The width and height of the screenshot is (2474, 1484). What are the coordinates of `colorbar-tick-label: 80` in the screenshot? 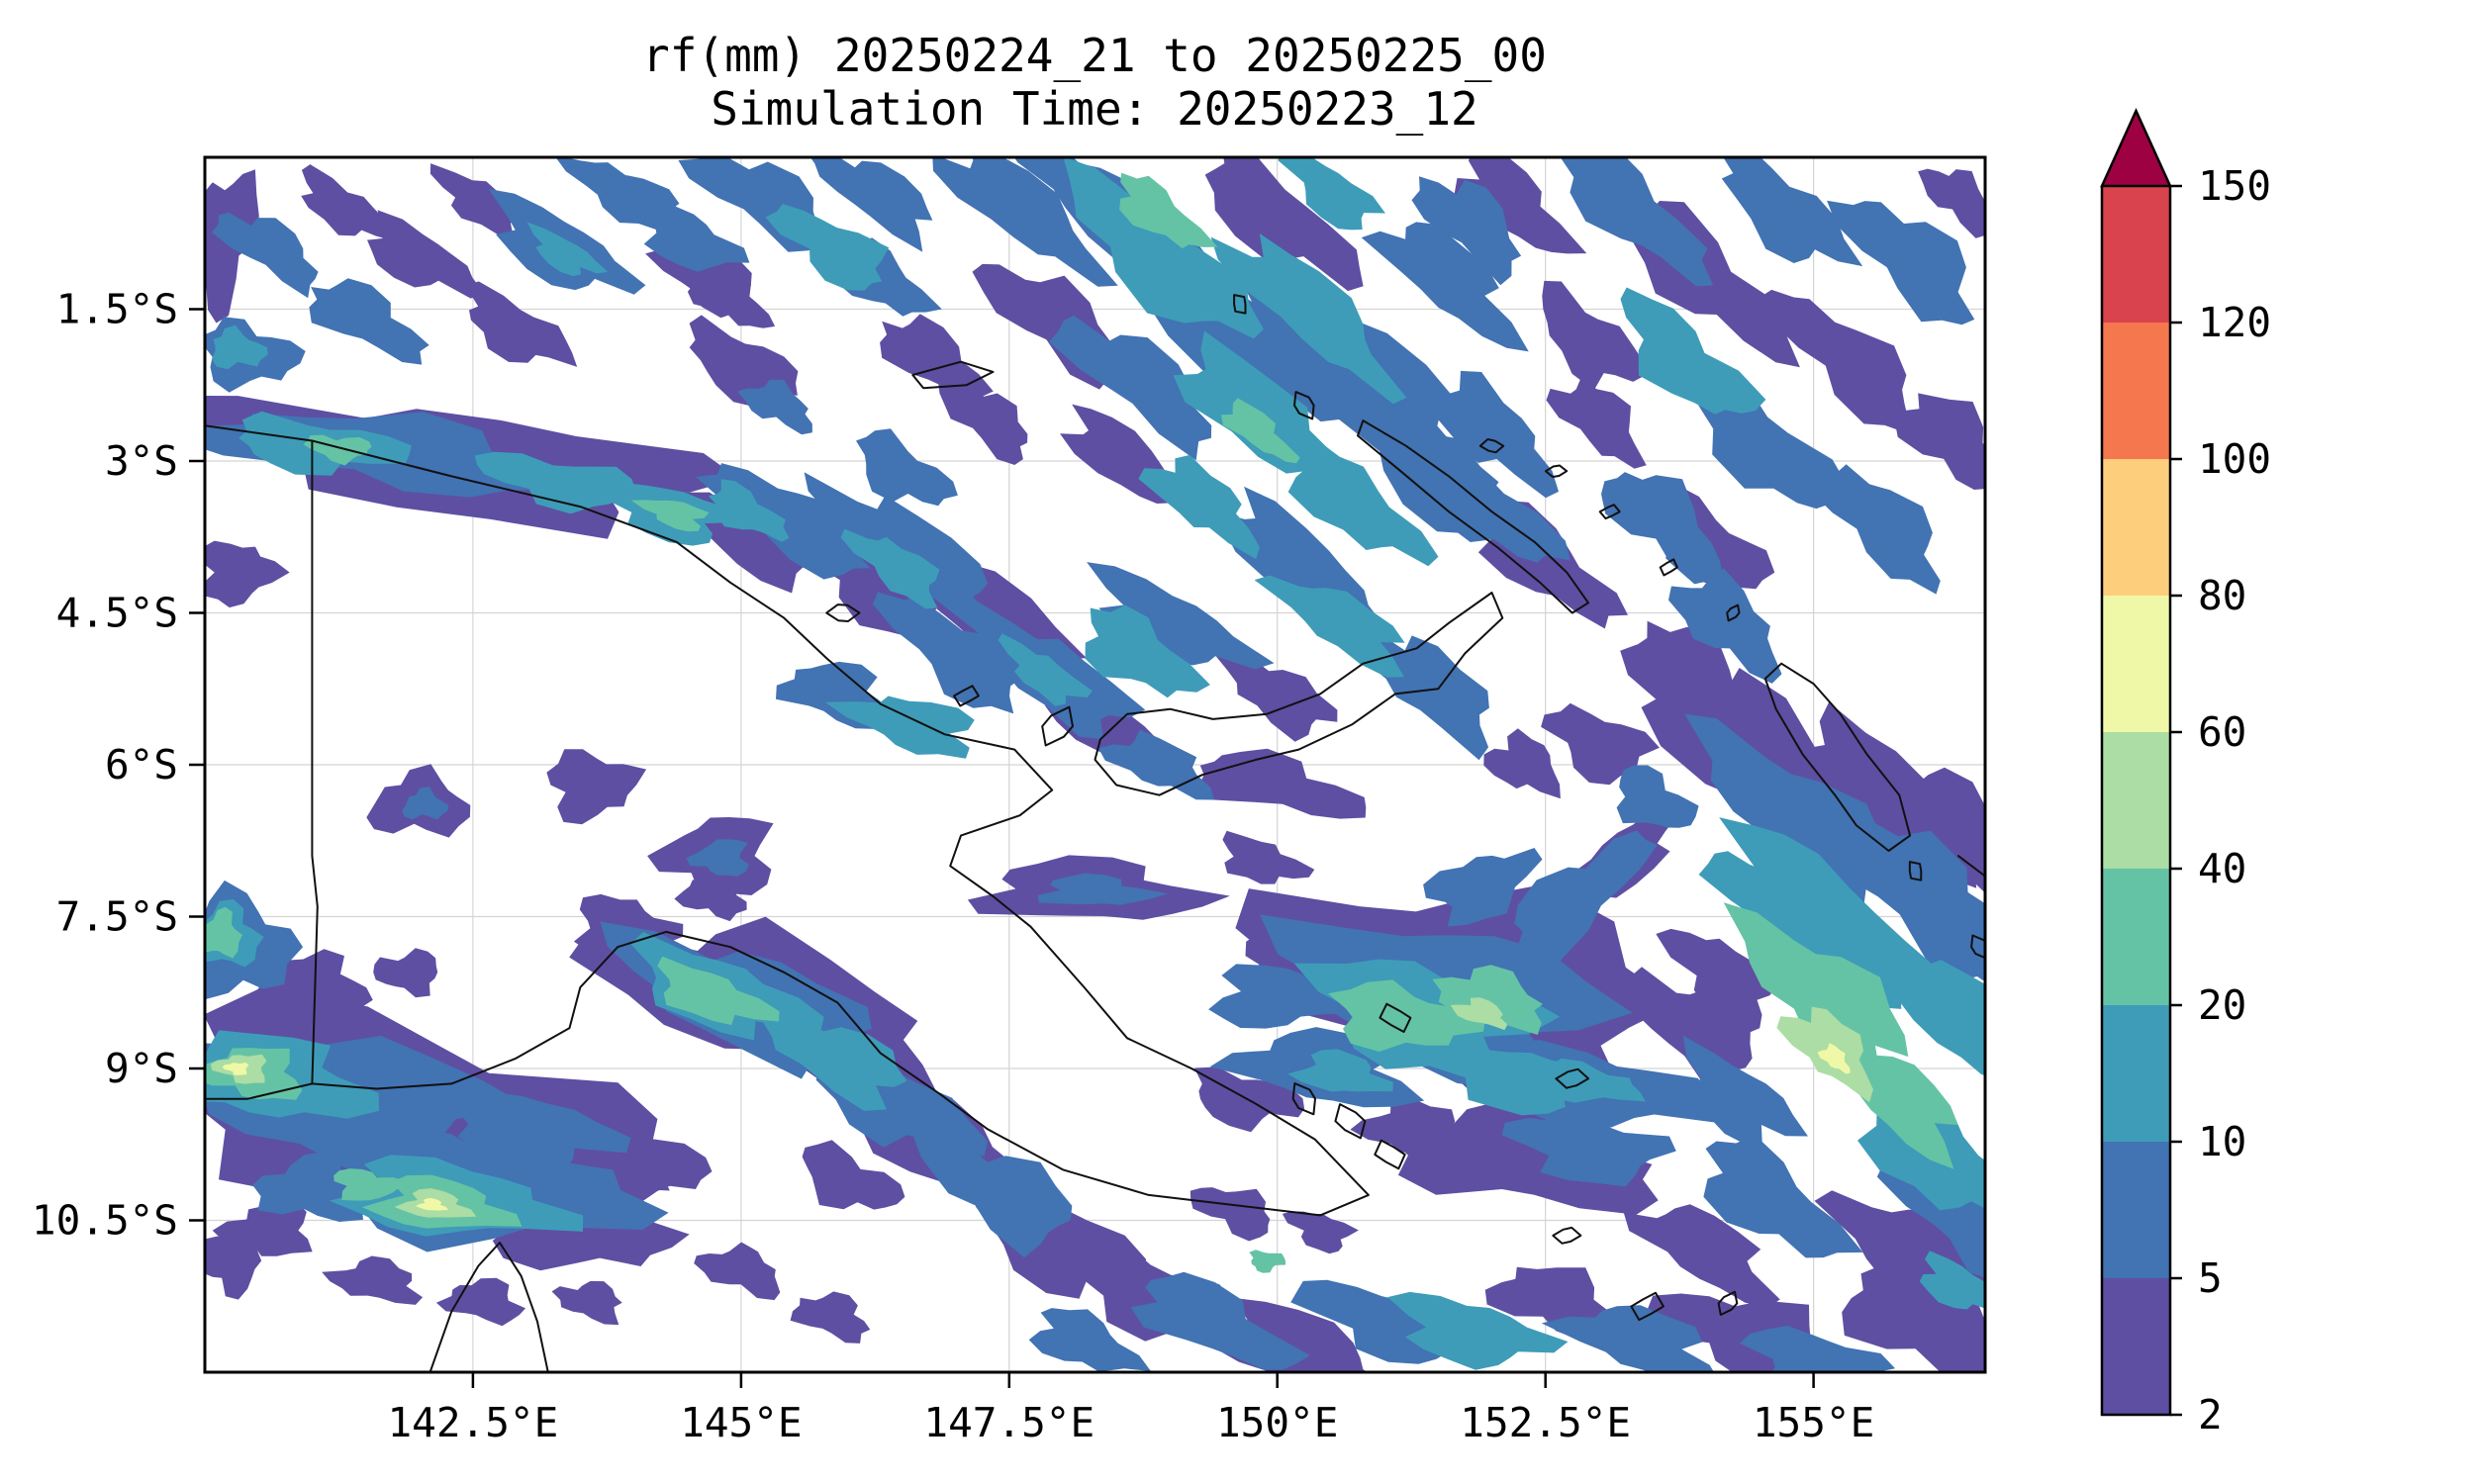 It's located at (2222, 595).